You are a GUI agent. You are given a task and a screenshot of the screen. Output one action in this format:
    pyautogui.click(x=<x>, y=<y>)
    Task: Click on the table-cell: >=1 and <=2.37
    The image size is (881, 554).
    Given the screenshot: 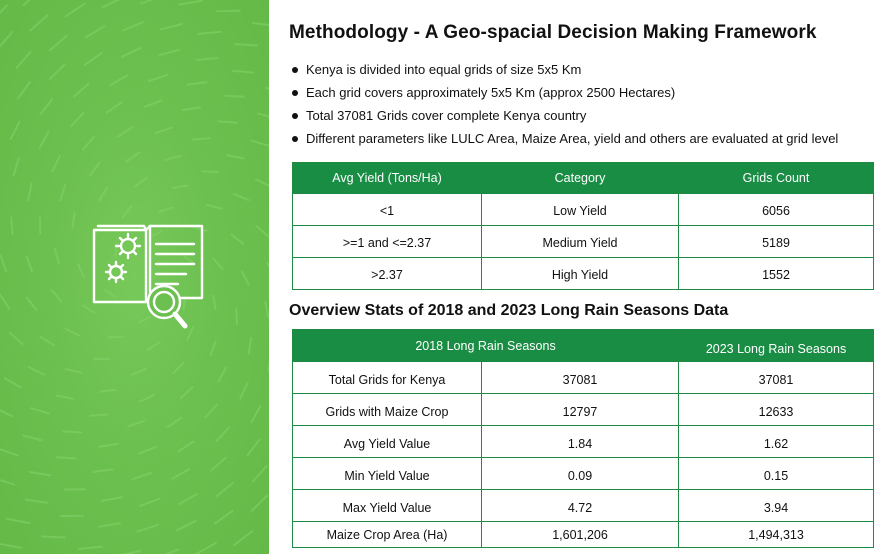 What is the action you would take?
    pyautogui.click(x=387, y=241)
    